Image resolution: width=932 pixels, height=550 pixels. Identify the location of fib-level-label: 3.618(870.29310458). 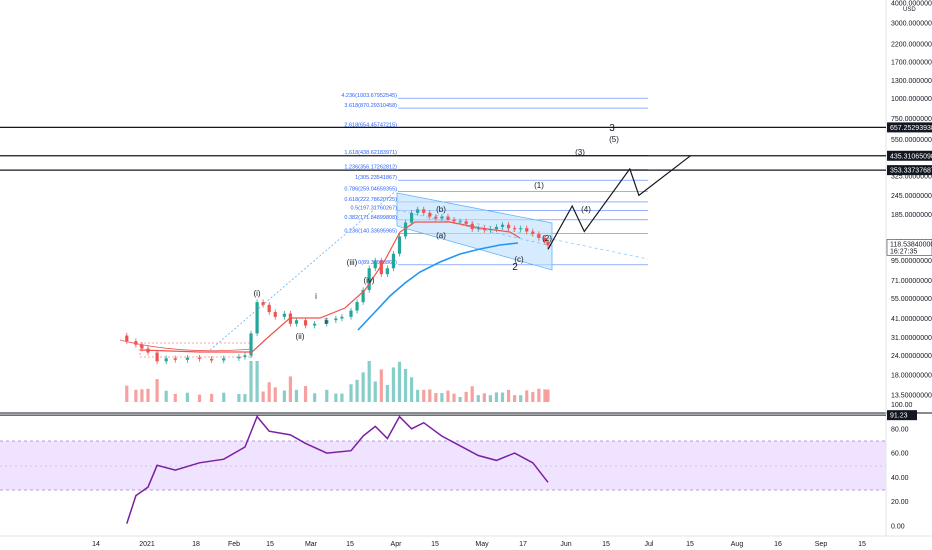
(370, 106).